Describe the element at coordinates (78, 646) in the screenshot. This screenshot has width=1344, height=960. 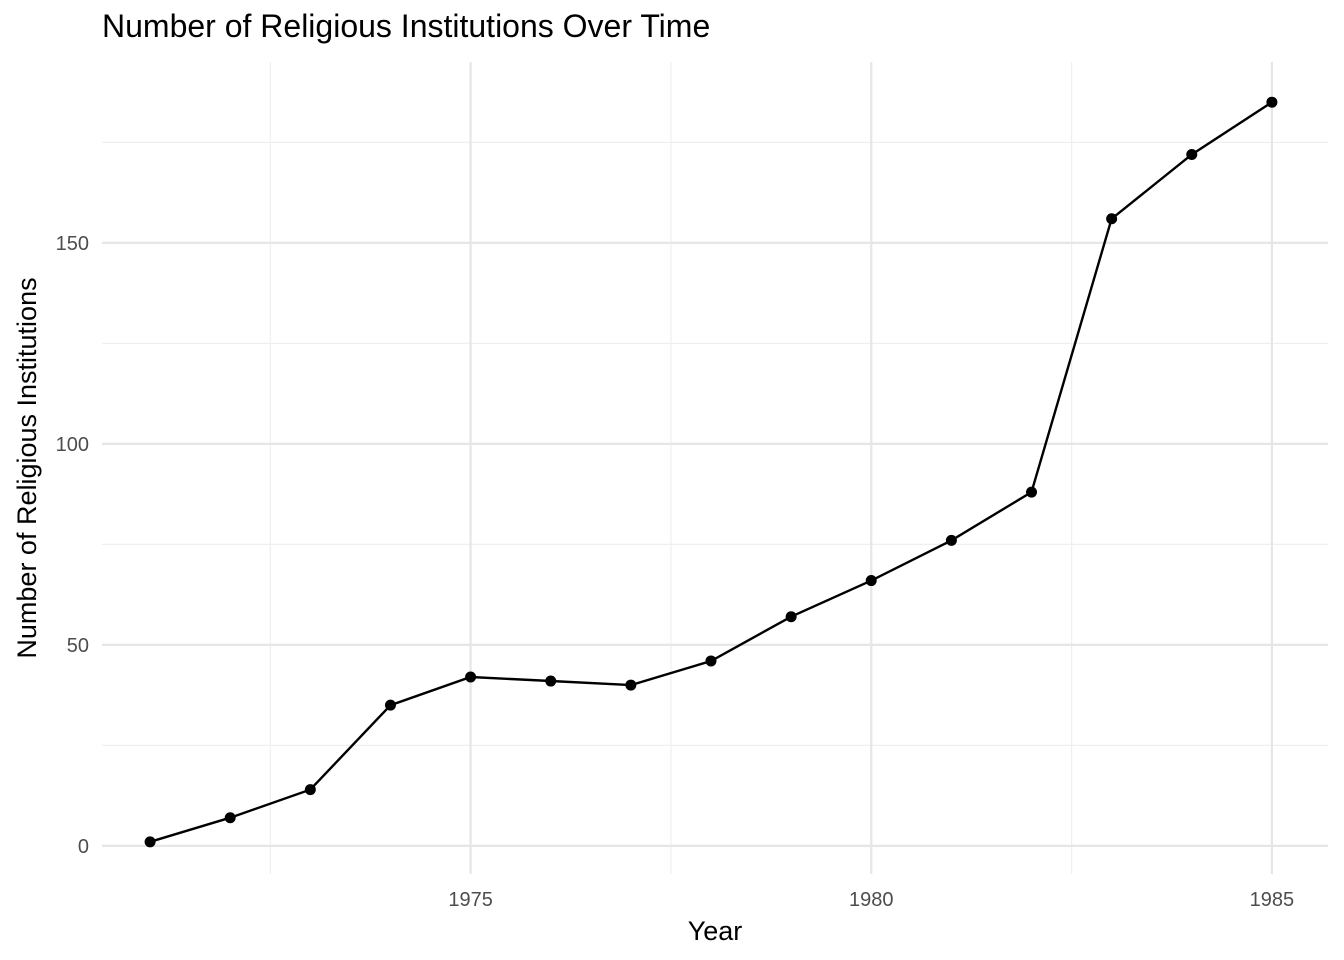
I see `y-tick-label: 50` at that location.